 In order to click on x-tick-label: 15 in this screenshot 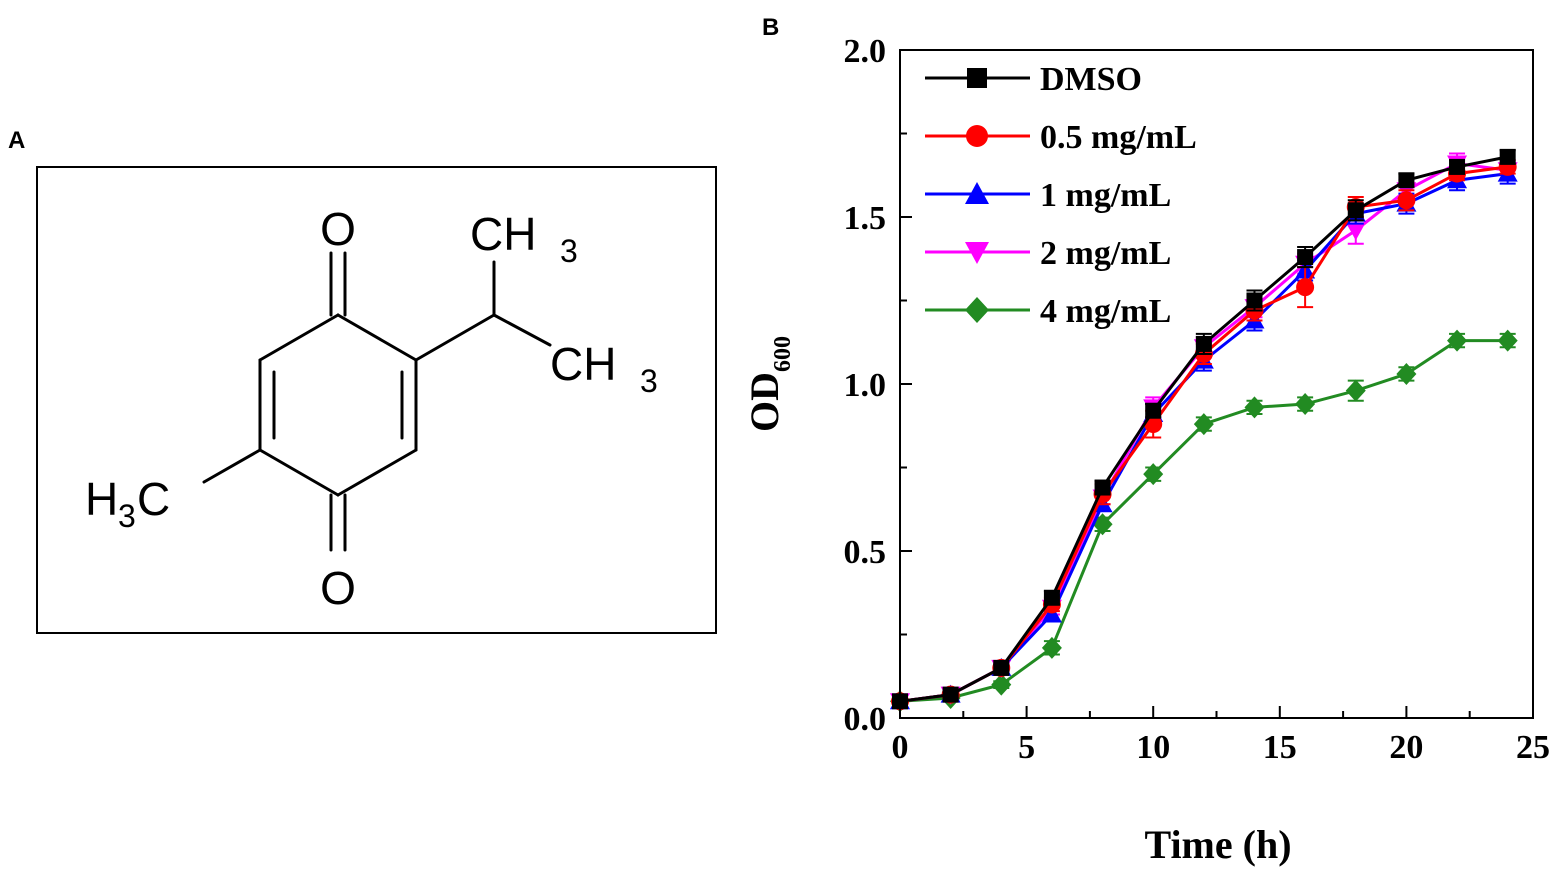, I will do `click(1280, 747)`.